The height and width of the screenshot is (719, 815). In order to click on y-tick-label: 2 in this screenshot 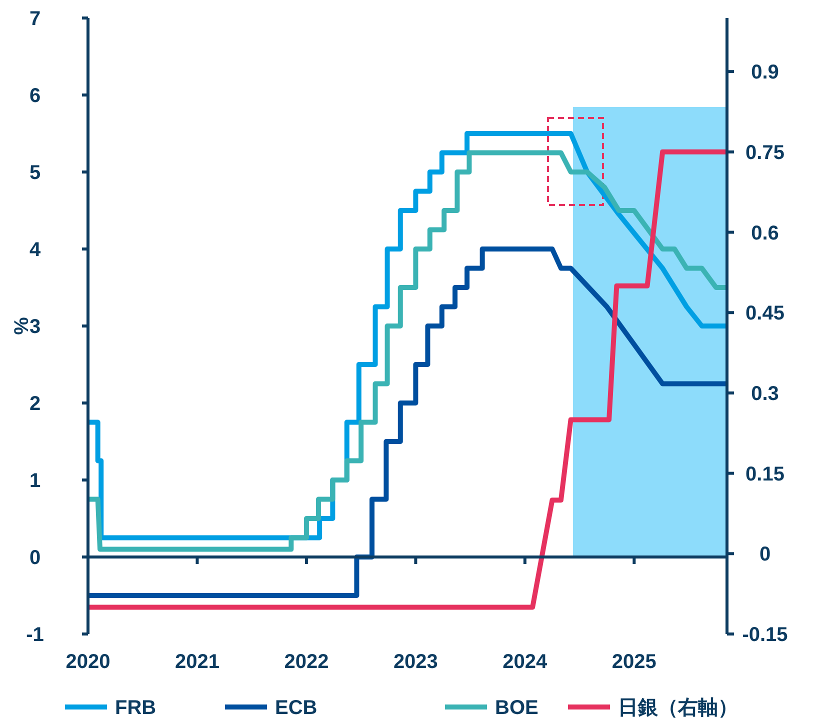, I will do `click(35, 404)`.